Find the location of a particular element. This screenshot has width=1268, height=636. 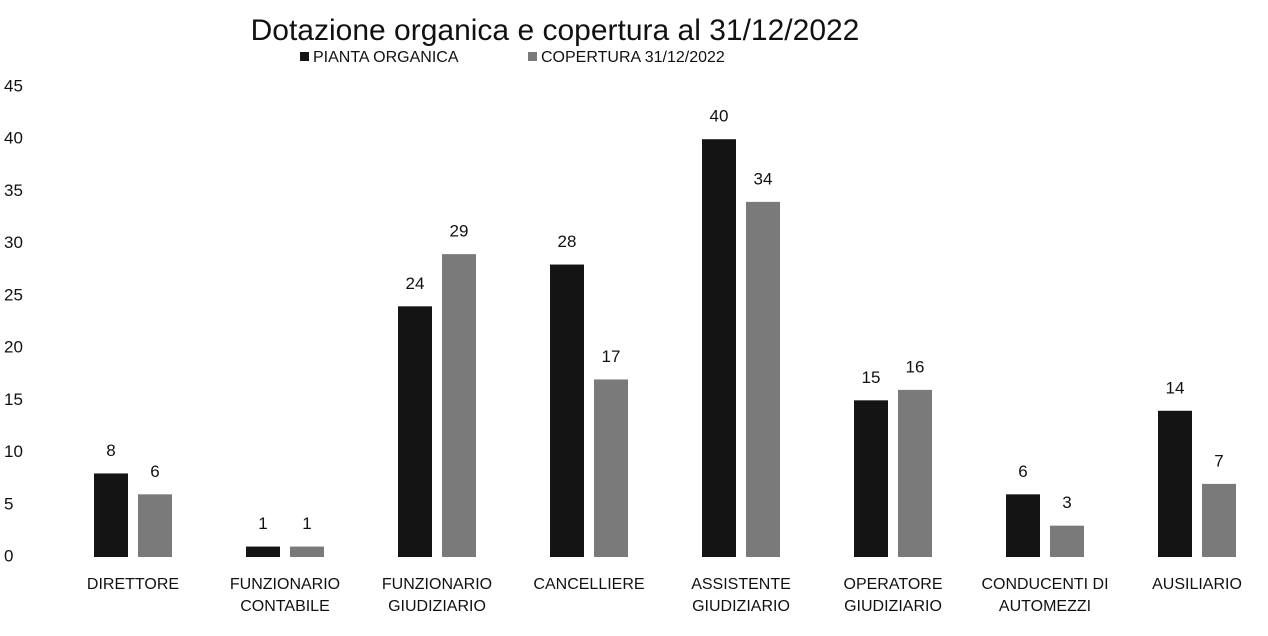

data-label: 16 is located at coordinates (915, 366).